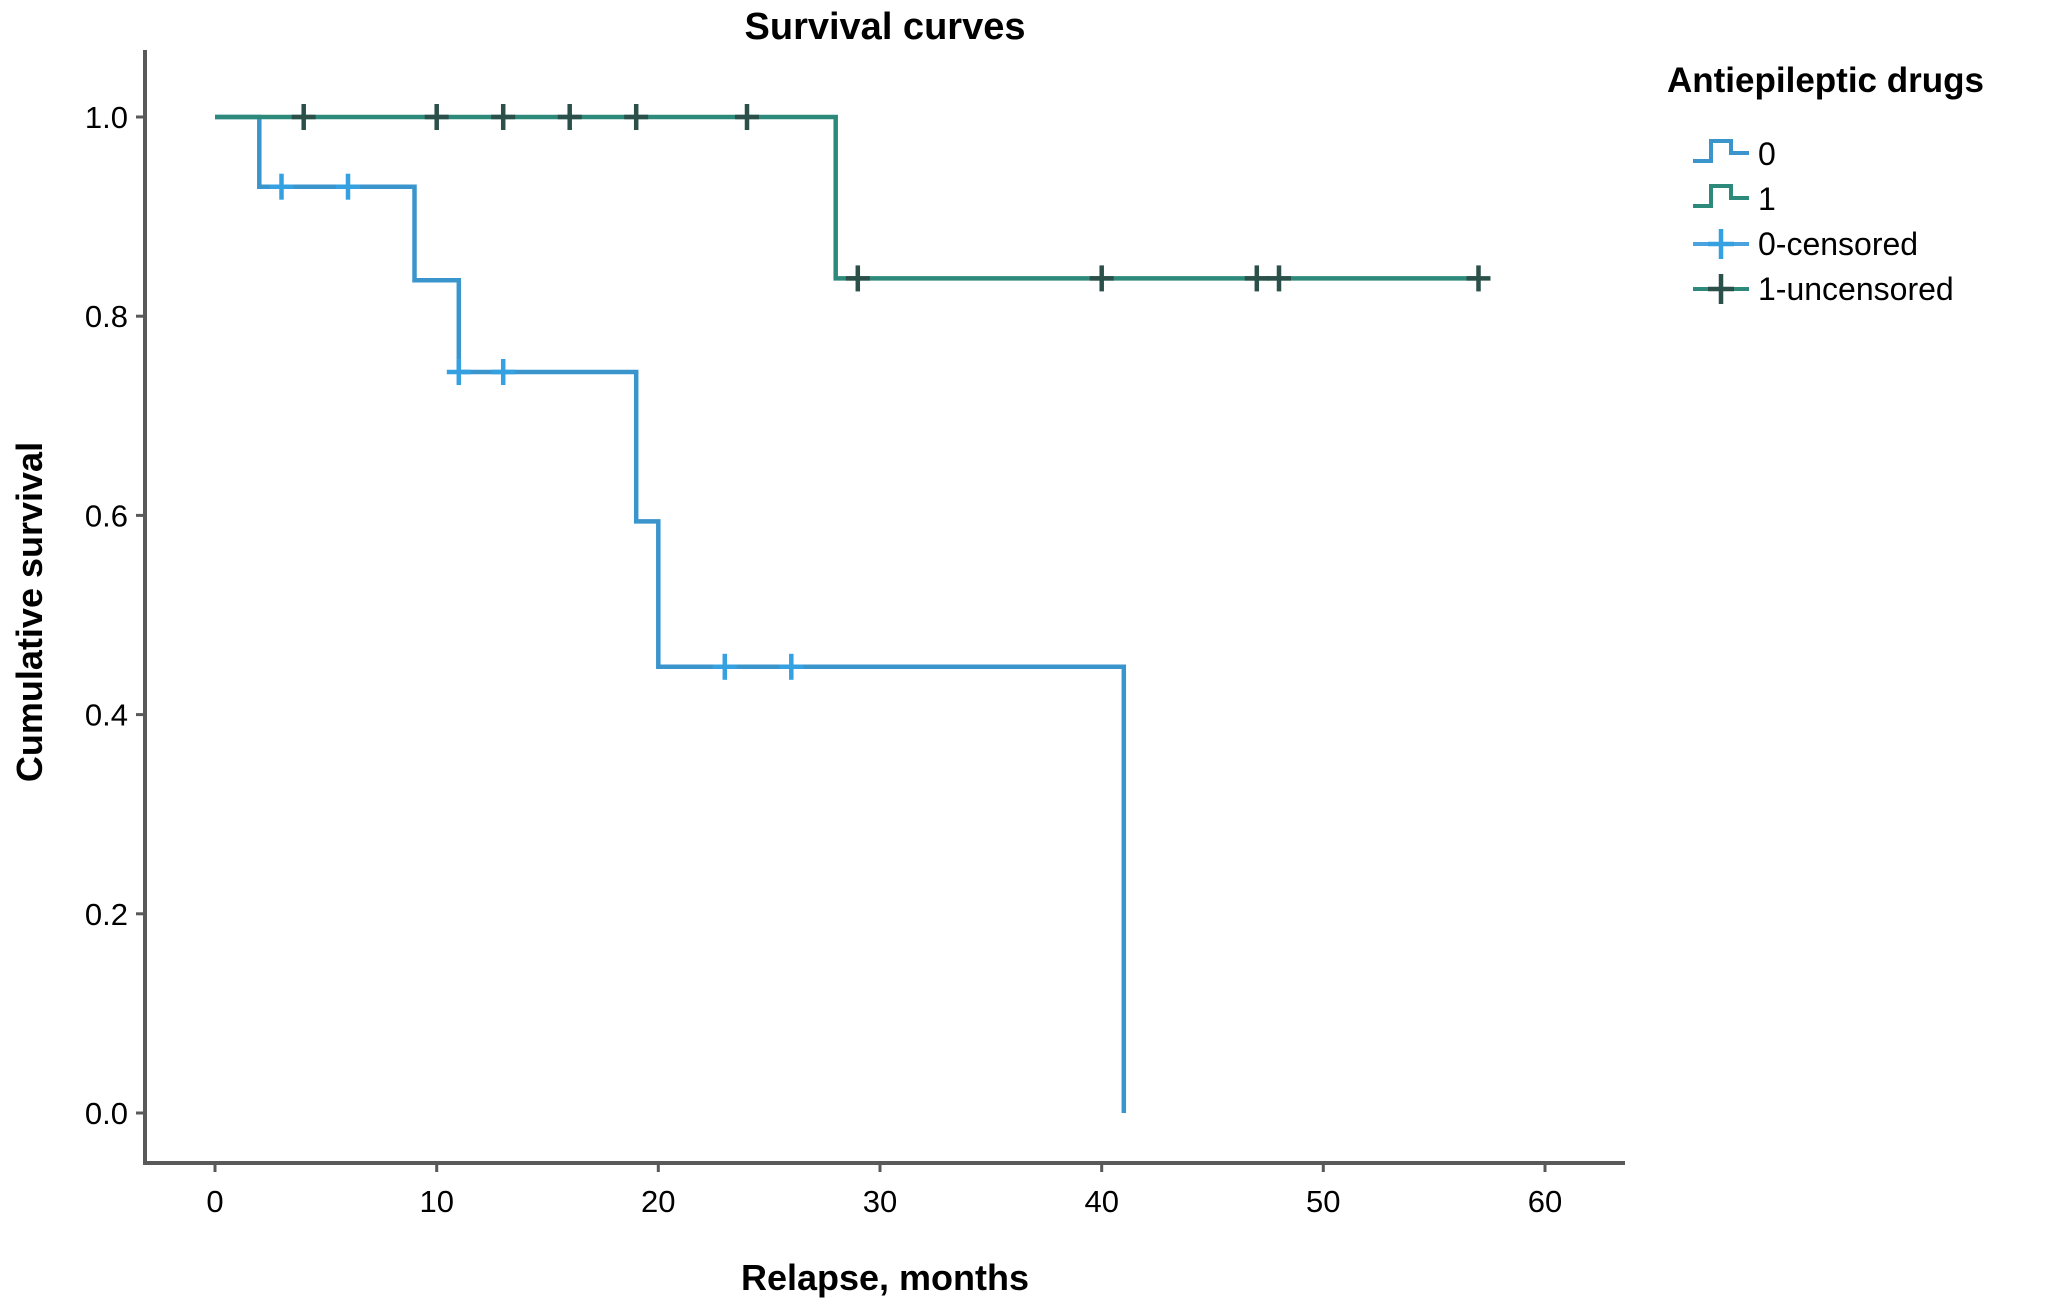 The width and height of the screenshot is (2050, 1316). Describe the element at coordinates (1870, 199) in the screenshot. I see `legend-entry: 1` at that location.